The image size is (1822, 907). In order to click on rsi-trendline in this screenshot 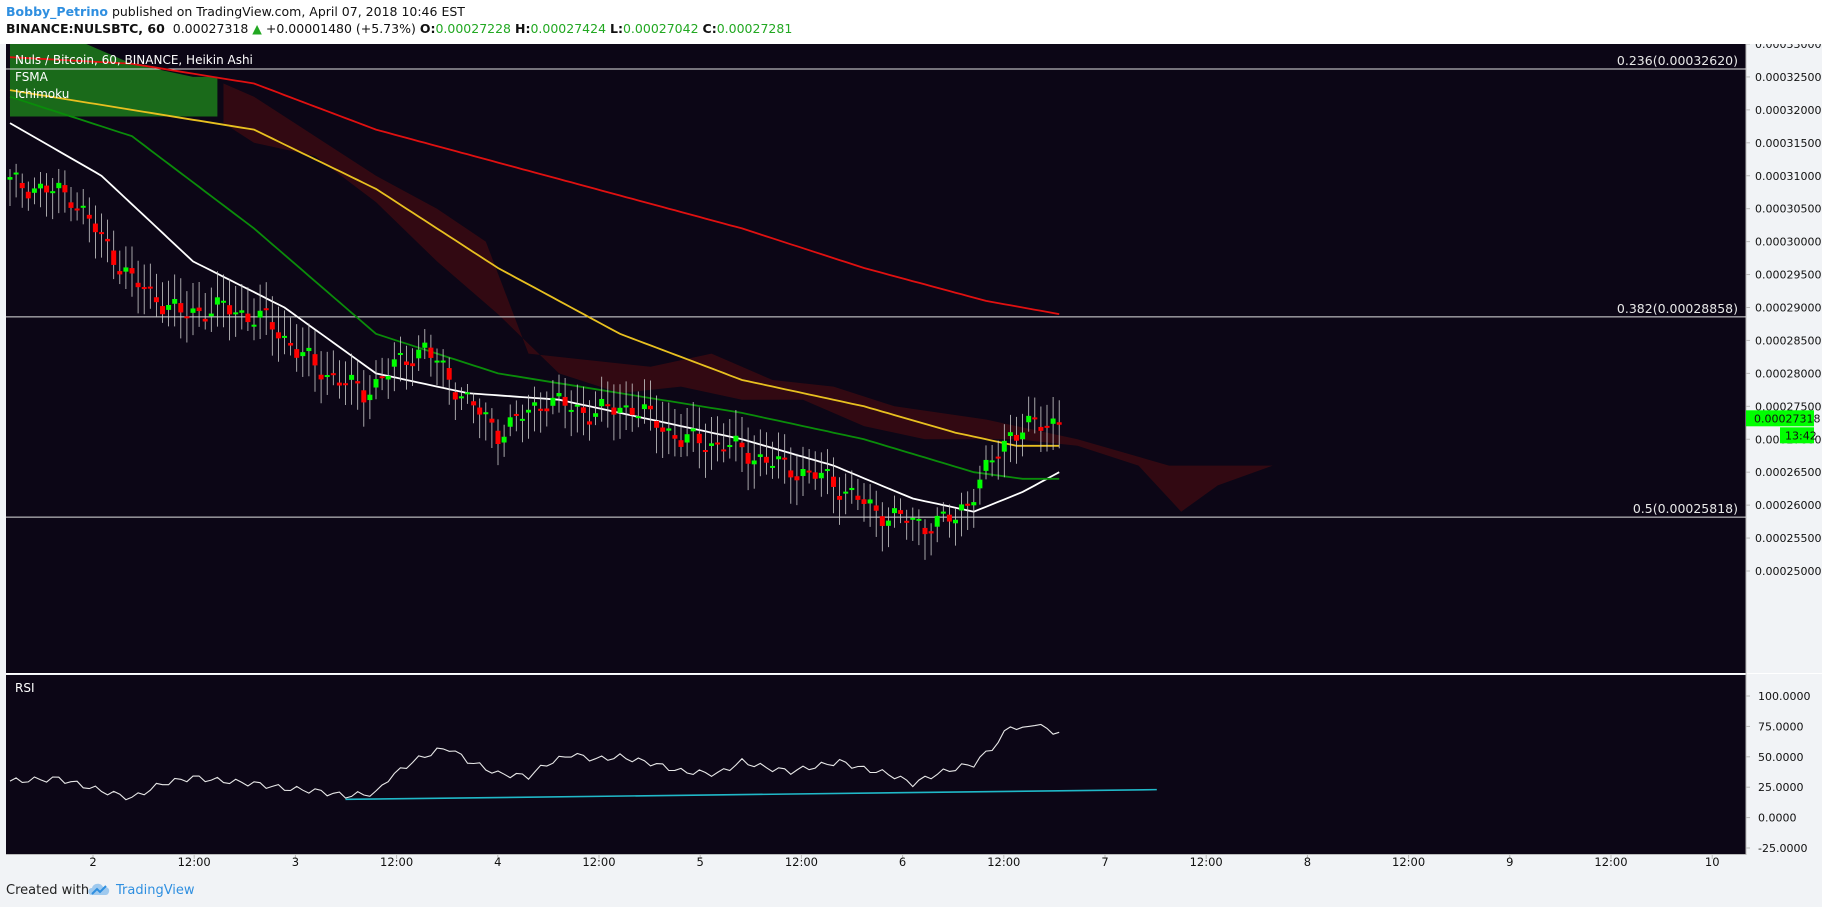, I will do `click(751, 794)`.